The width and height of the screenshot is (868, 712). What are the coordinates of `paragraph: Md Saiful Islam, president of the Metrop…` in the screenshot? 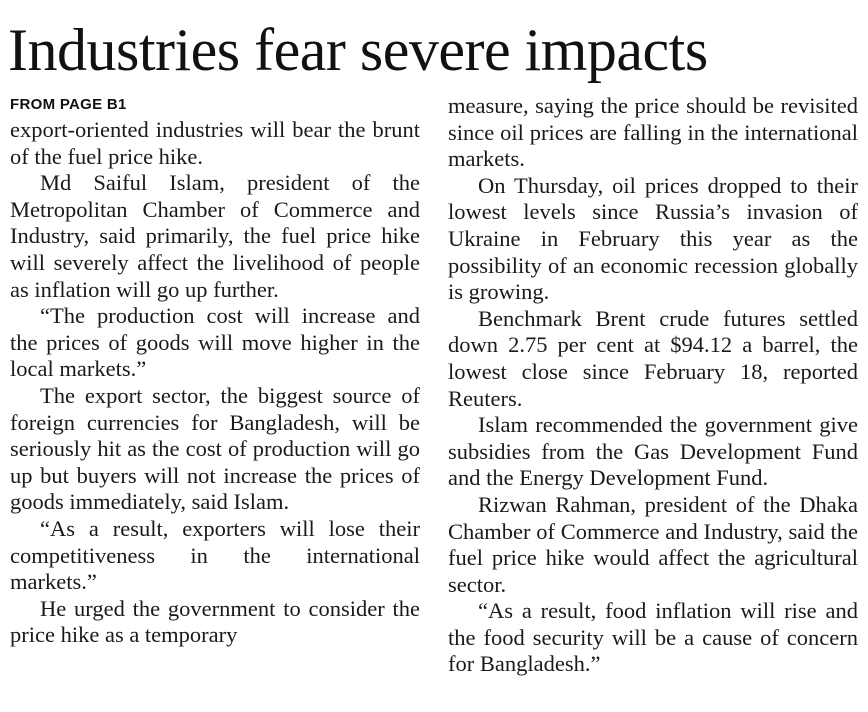 It's located at (215, 236).